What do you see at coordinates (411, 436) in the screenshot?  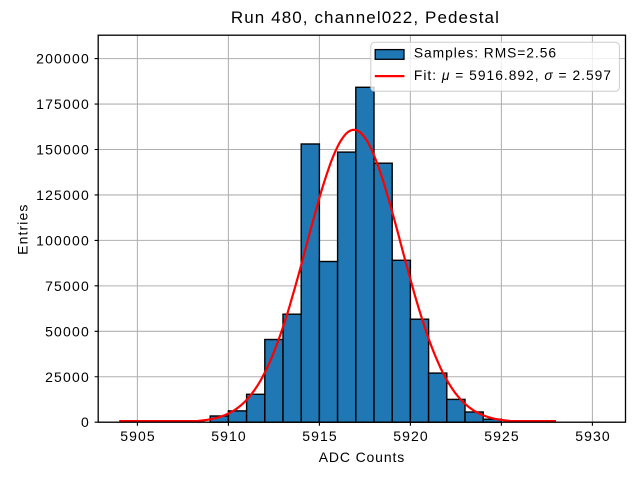 I see `svg-text: 5920` at bounding box center [411, 436].